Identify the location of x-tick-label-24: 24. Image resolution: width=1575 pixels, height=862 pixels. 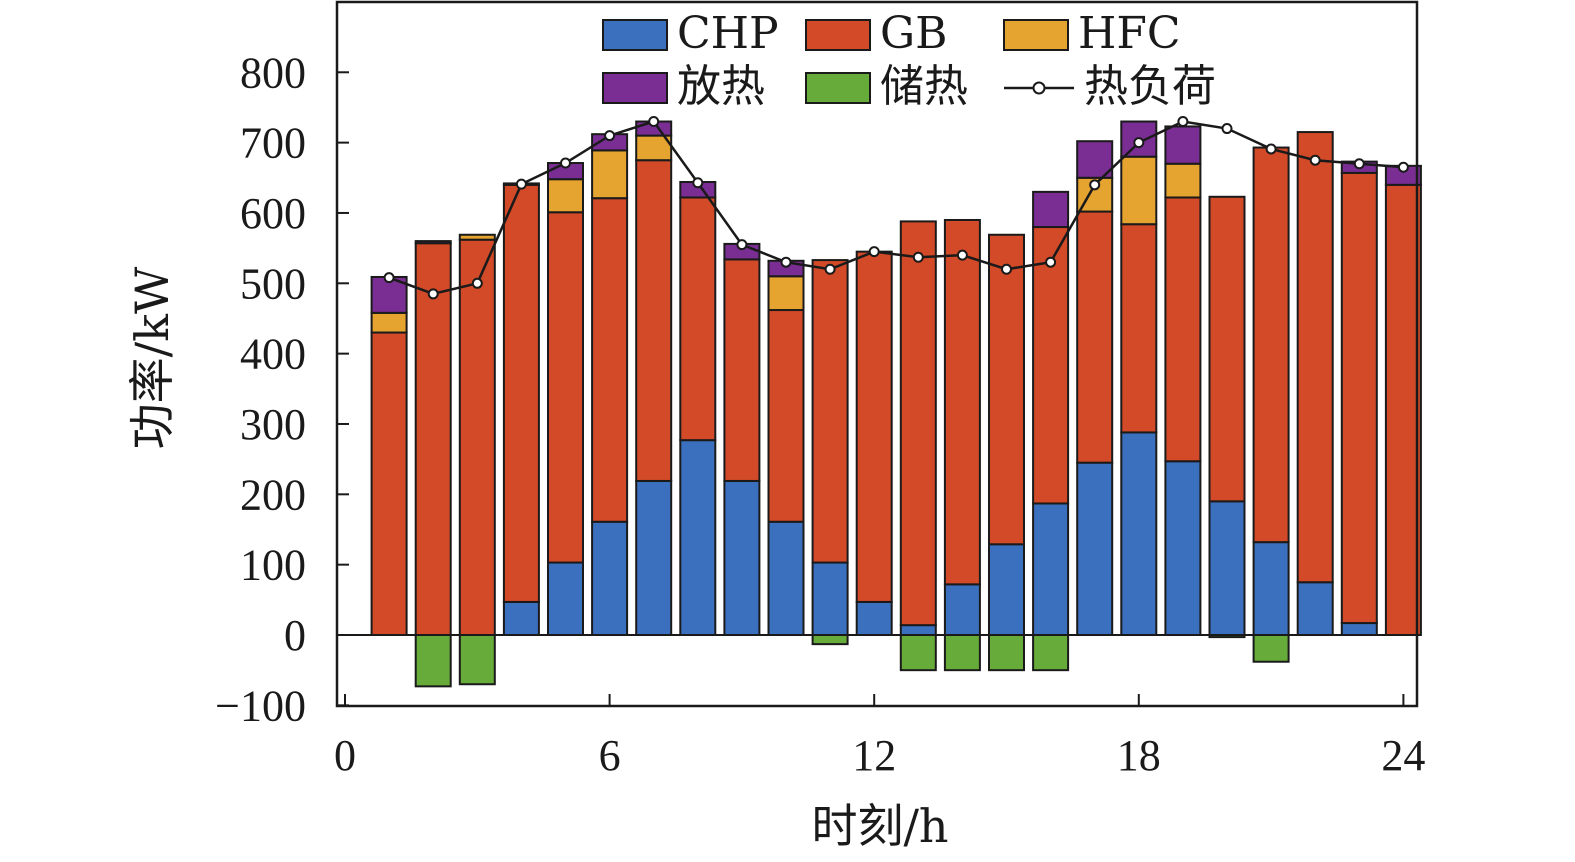
(1403, 755).